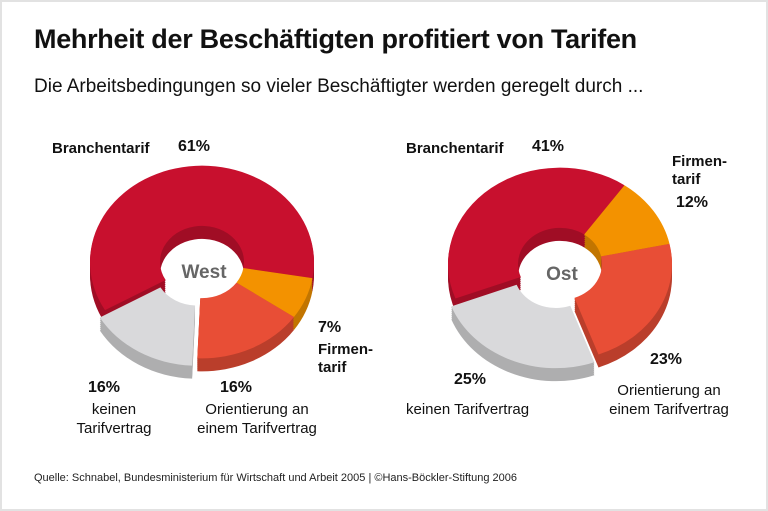 The image size is (768, 511). What do you see at coordinates (204, 272) in the screenshot?
I see `center-label: West` at bounding box center [204, 272].